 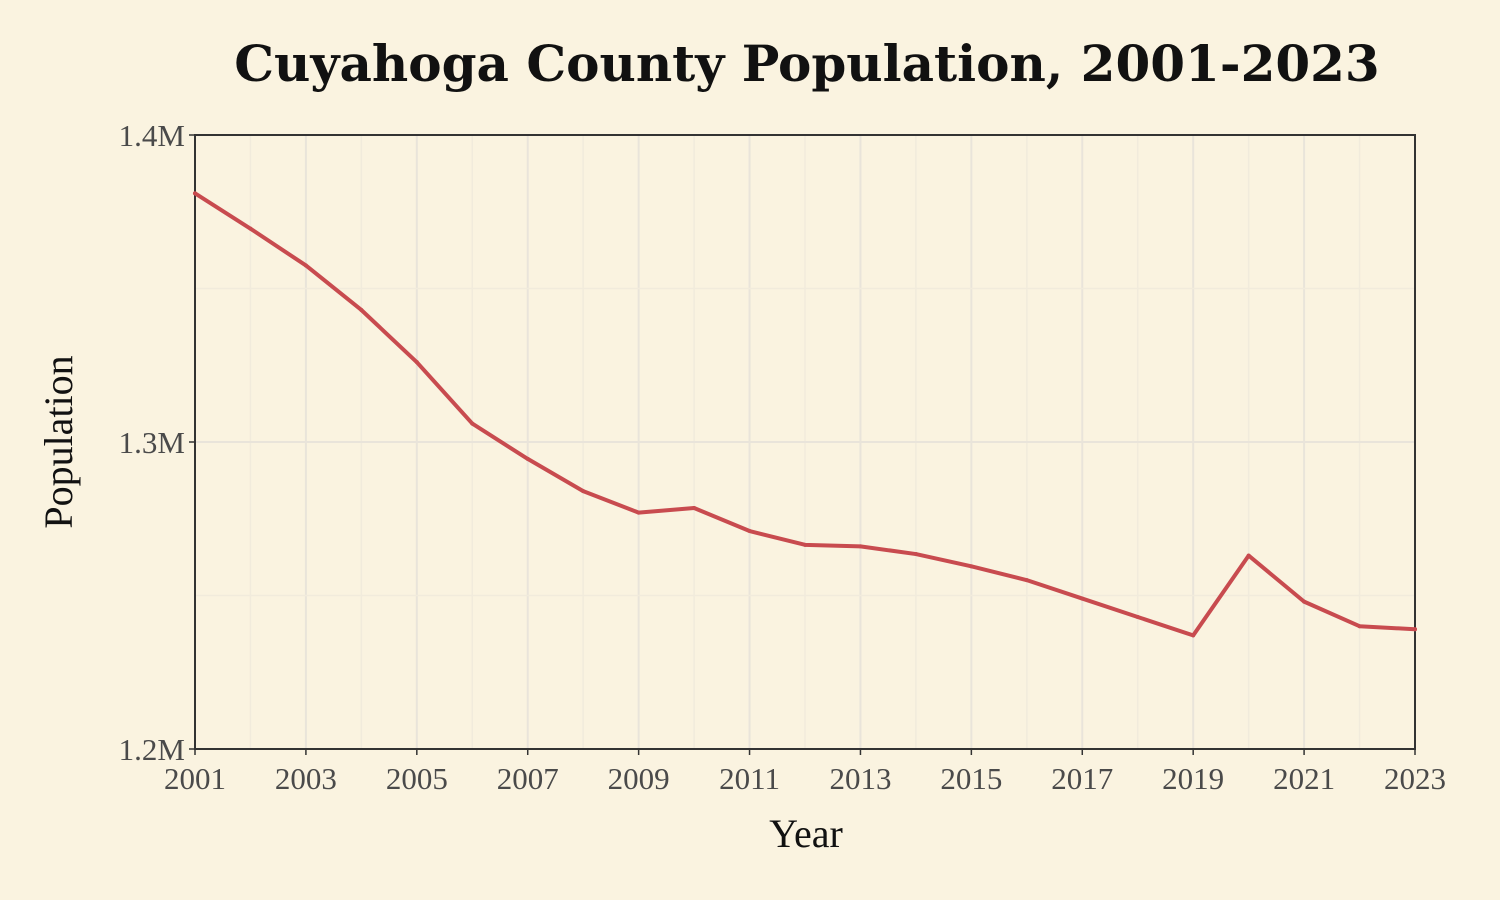 I want to click on x-tick-label: 2007, so click(x=528, y=778).